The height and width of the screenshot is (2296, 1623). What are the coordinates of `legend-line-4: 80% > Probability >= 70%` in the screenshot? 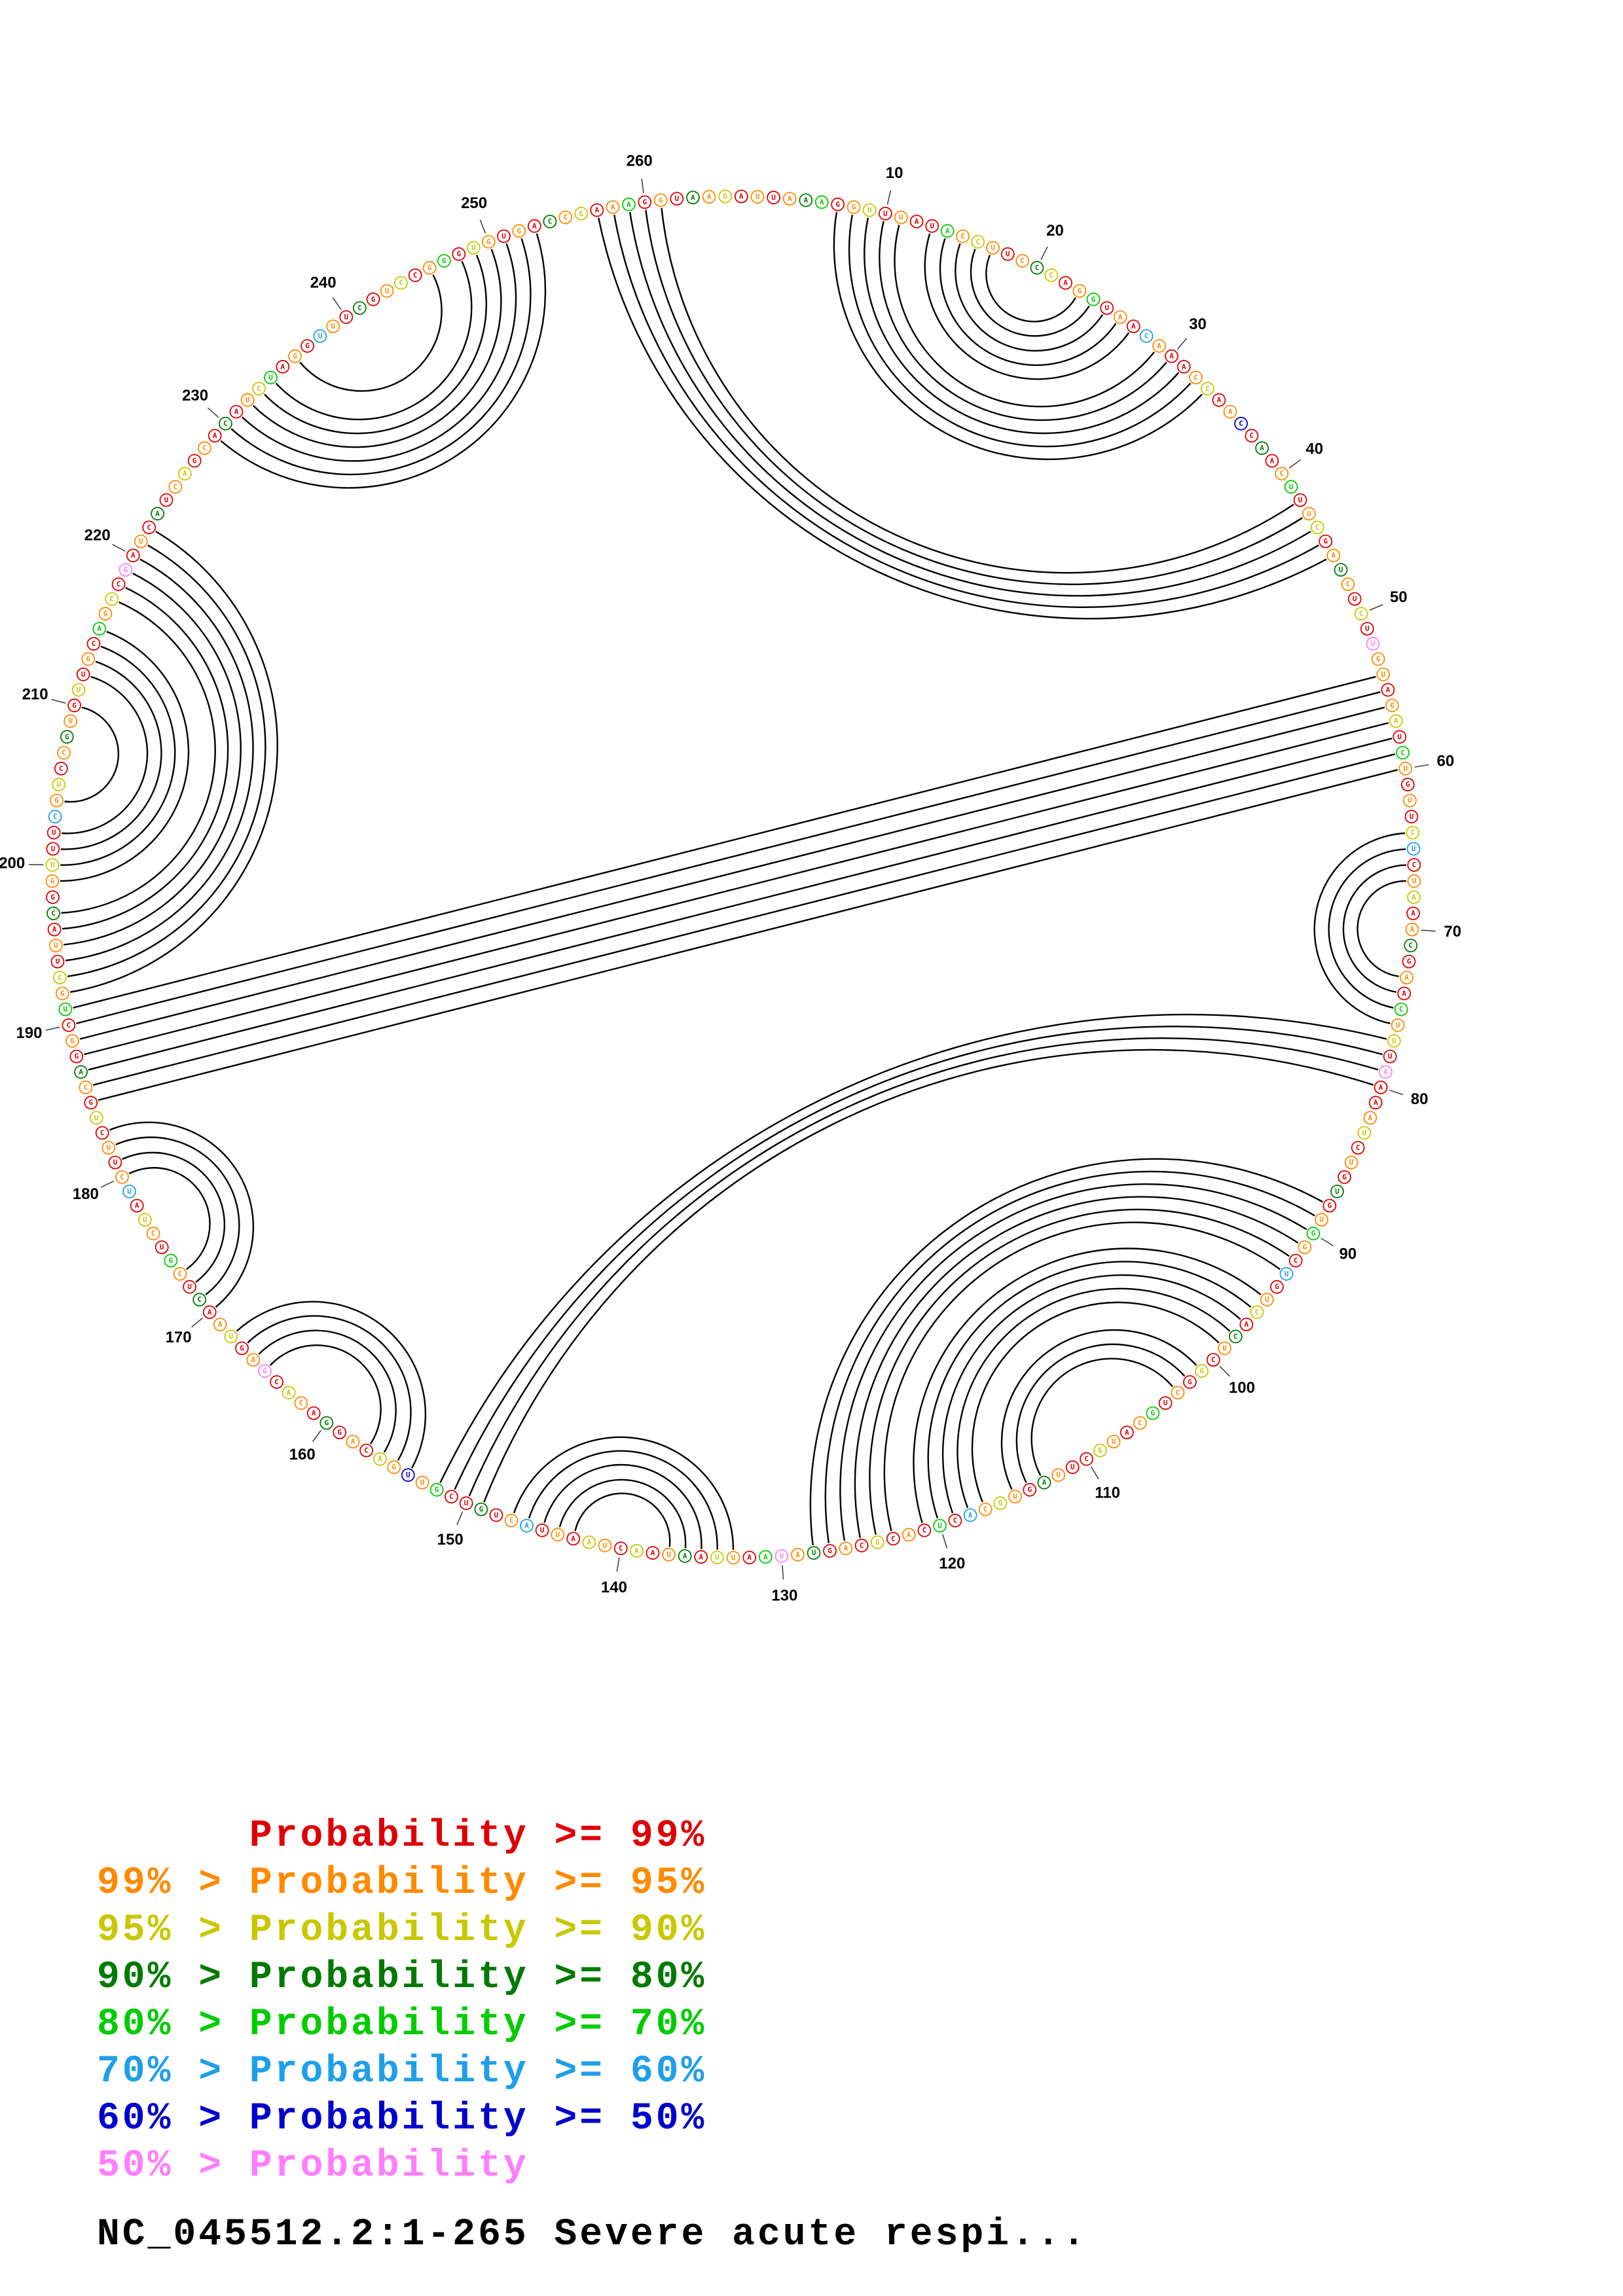 It's located at (402, 2024).